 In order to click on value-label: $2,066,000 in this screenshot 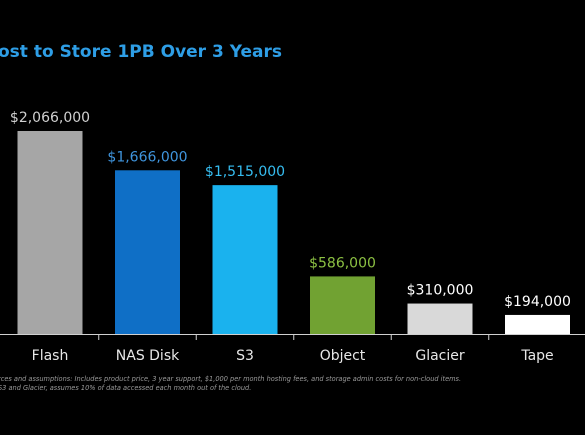, I will do `click(50, 118)`.